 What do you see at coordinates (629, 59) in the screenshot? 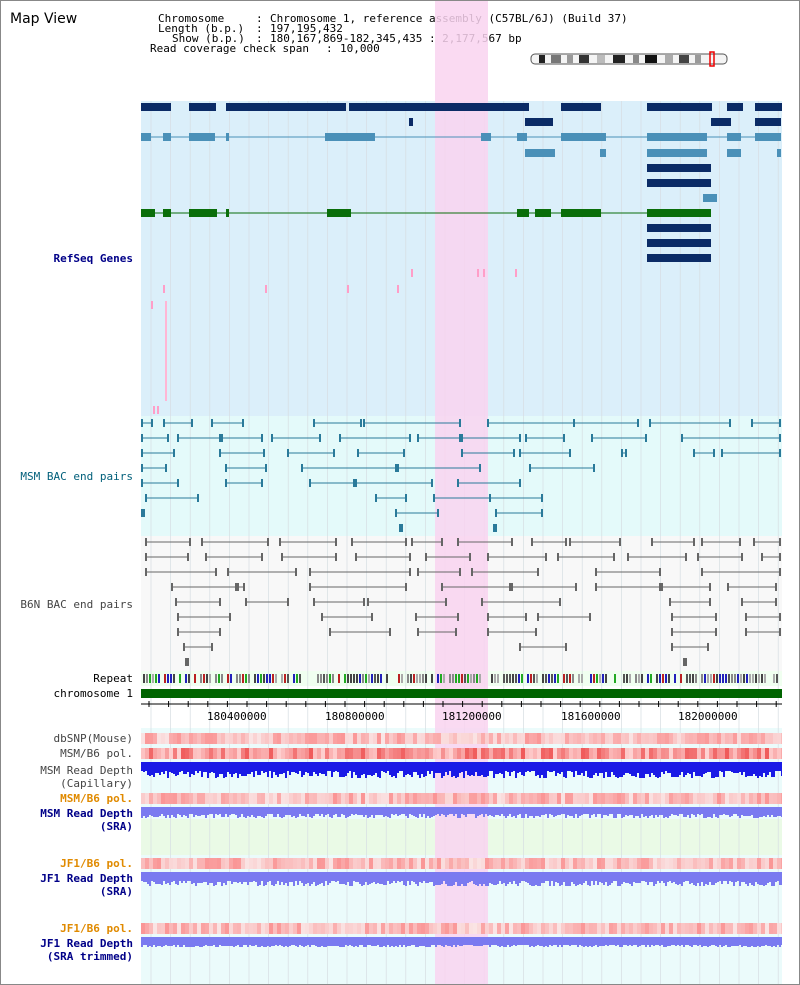
I see `chromosome-ideogram` at bounding box center [629, 59].